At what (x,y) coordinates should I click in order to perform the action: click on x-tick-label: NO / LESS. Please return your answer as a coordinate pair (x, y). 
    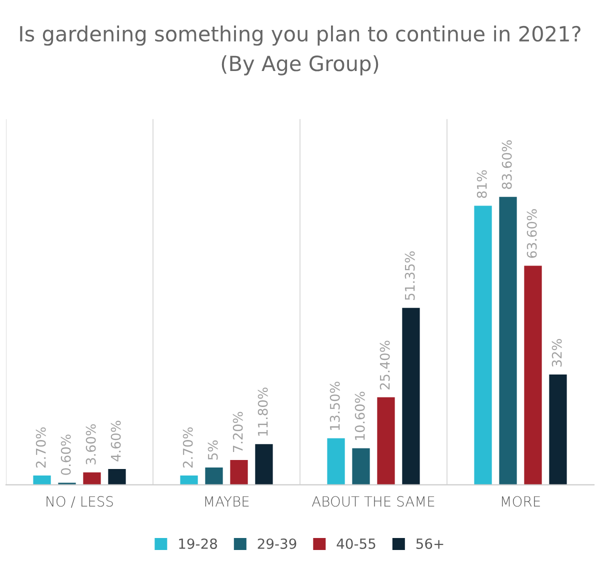
    Looking at the image, I should click on (79, 502).